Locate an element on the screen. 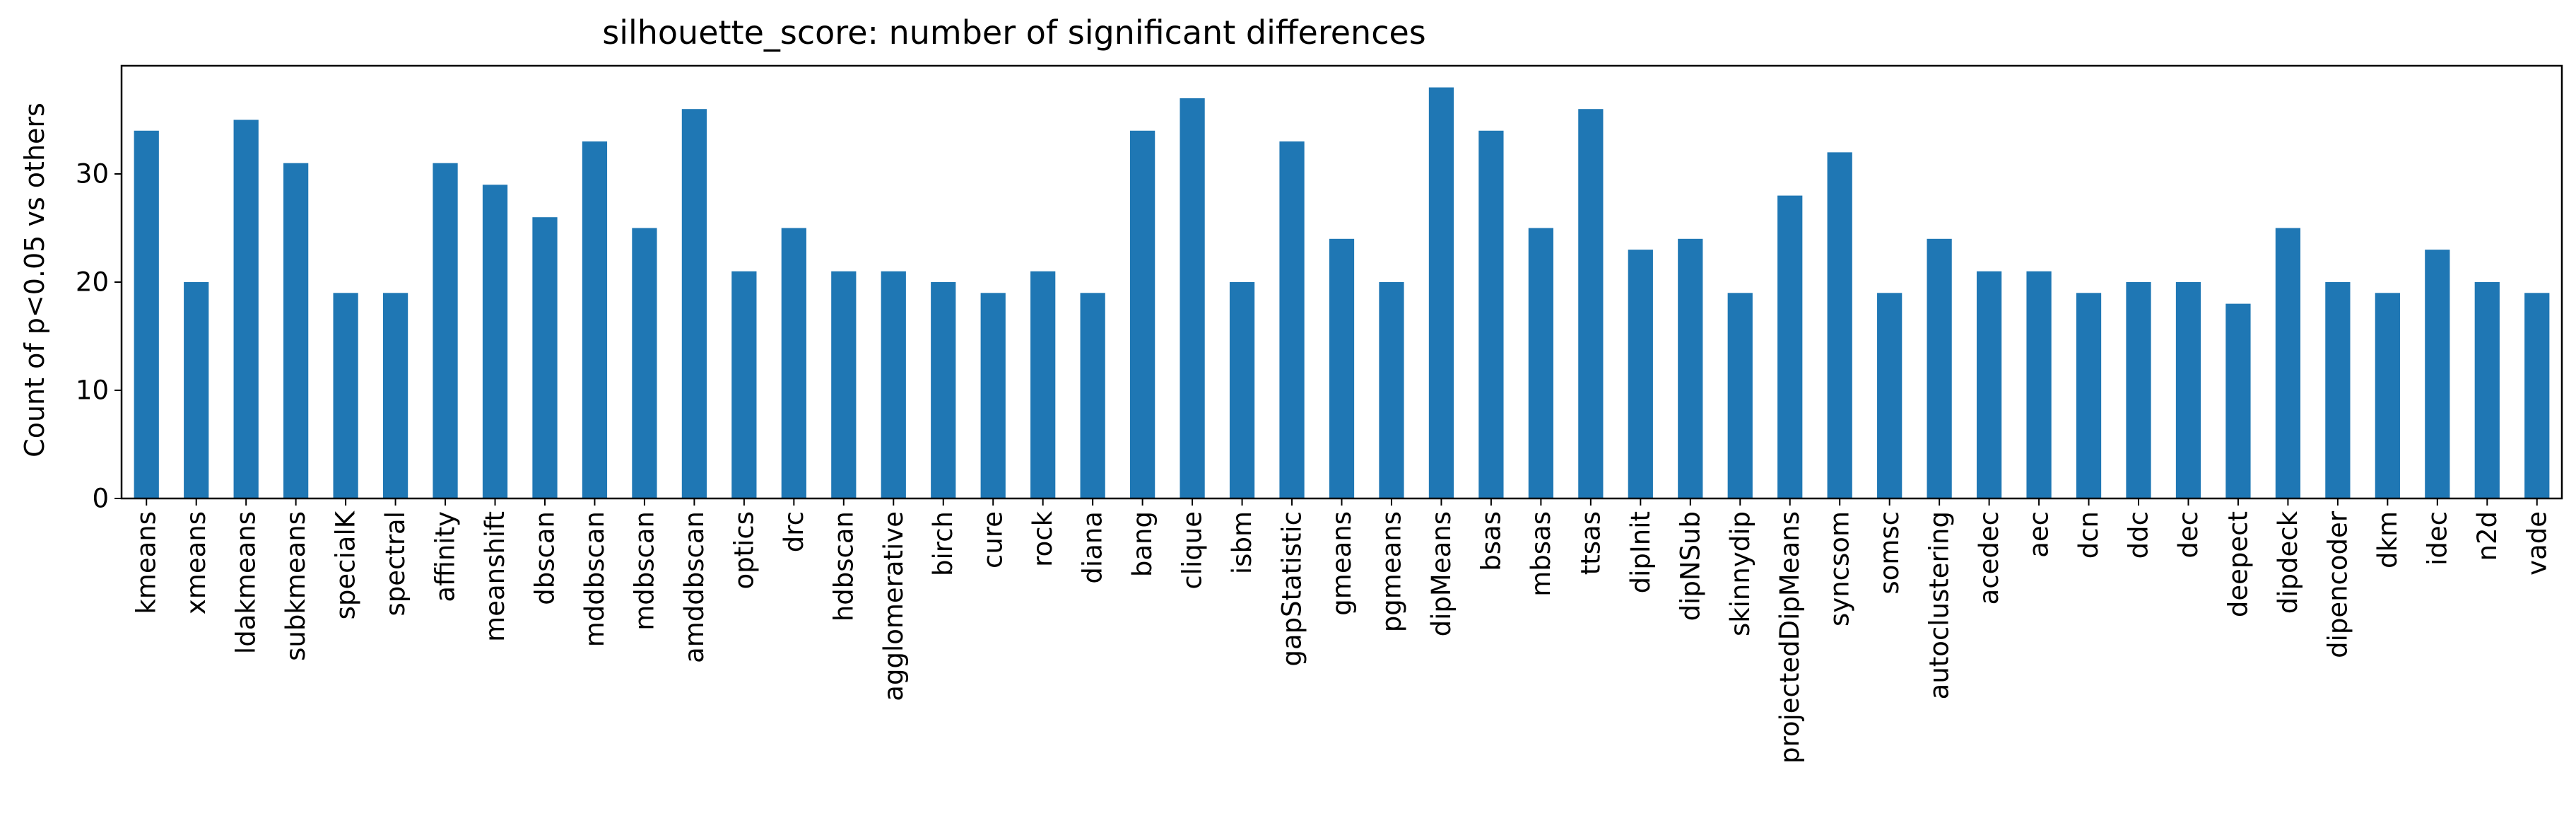  y-tick-label: 30 is located at coordinates (92, 174).